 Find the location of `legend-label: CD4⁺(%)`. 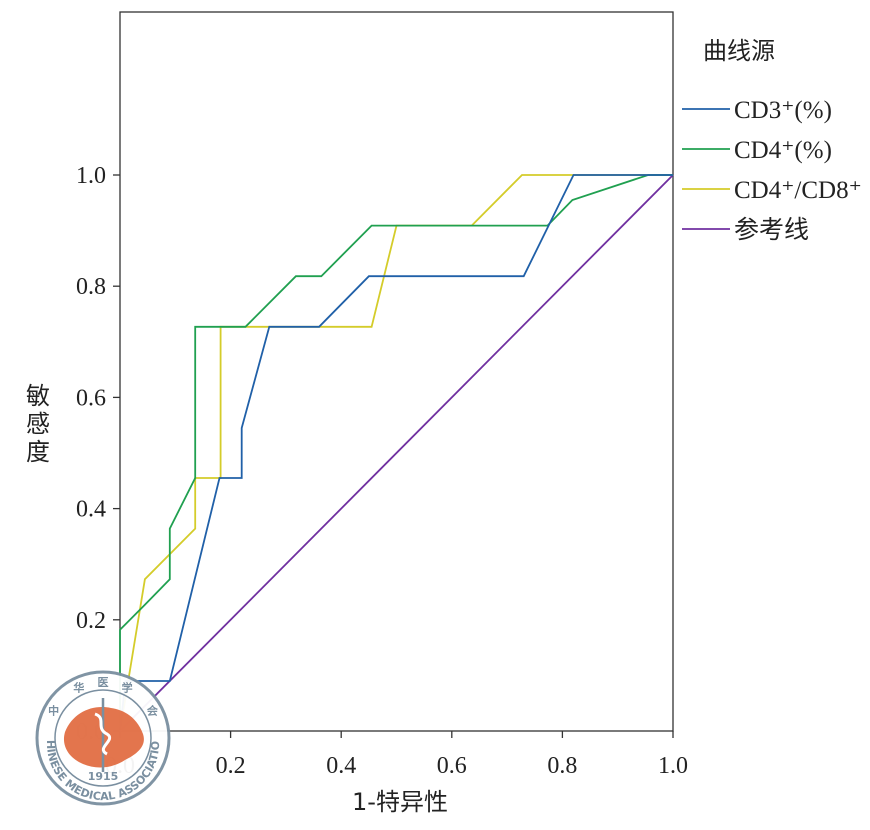

legend-label: CD4⁺(%) is located at coordinates (783, 150).